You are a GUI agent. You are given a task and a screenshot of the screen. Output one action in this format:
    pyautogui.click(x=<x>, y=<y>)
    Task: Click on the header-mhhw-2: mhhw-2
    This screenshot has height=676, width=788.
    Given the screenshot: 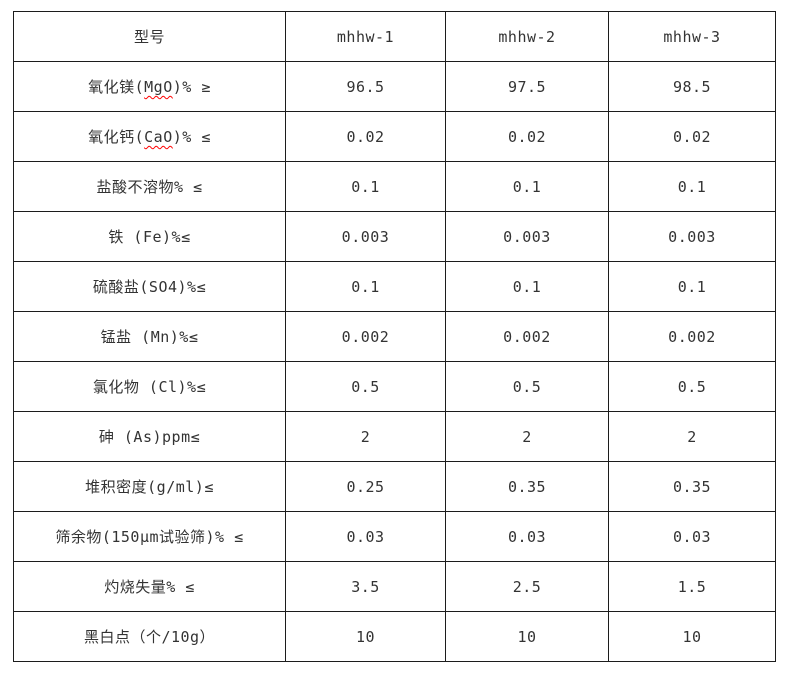 What is the action you would take?
    pyautogui.click(x=527, y=36)
    